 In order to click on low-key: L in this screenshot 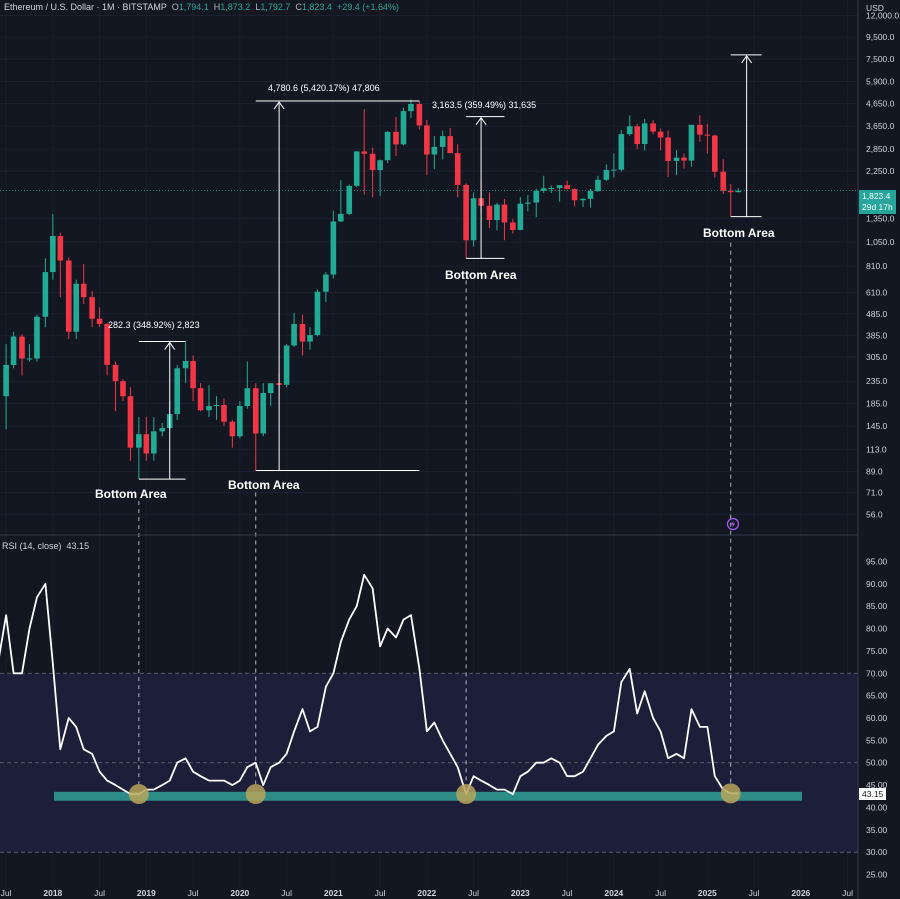, I will do `click(258, 7)`.